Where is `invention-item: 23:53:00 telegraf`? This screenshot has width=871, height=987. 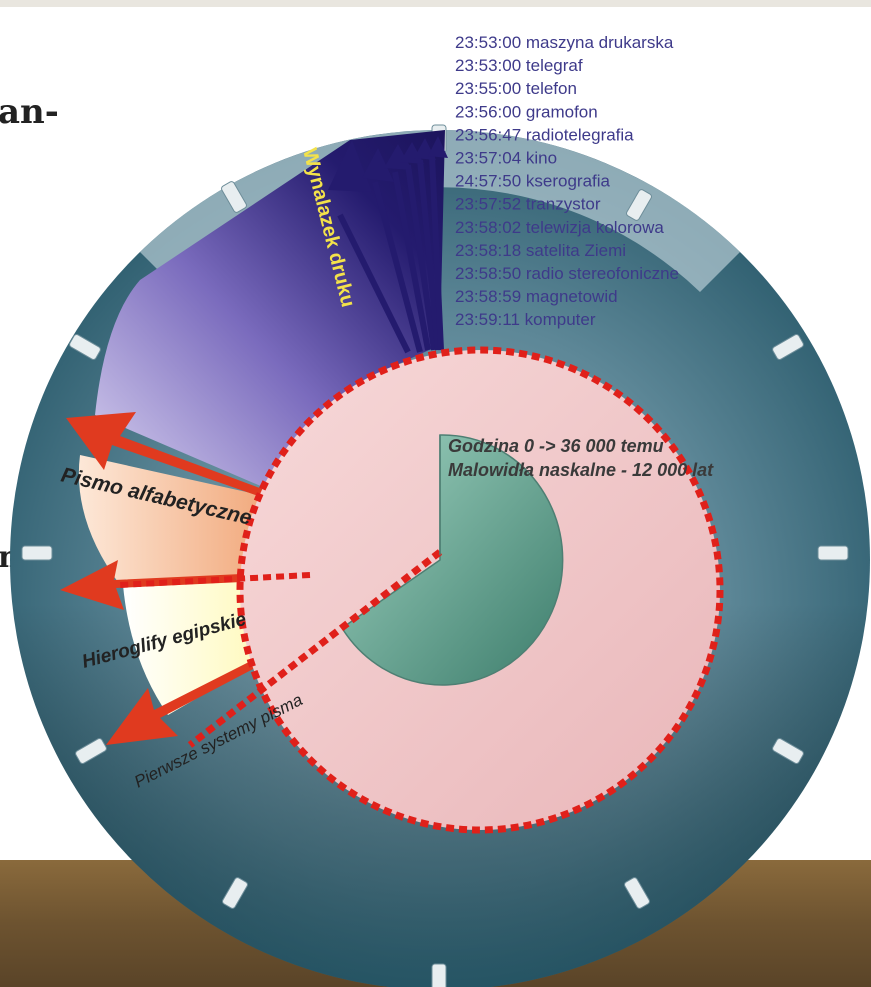
invention-item: 23:53:00 telegraf is located at coordinates (519, 65).